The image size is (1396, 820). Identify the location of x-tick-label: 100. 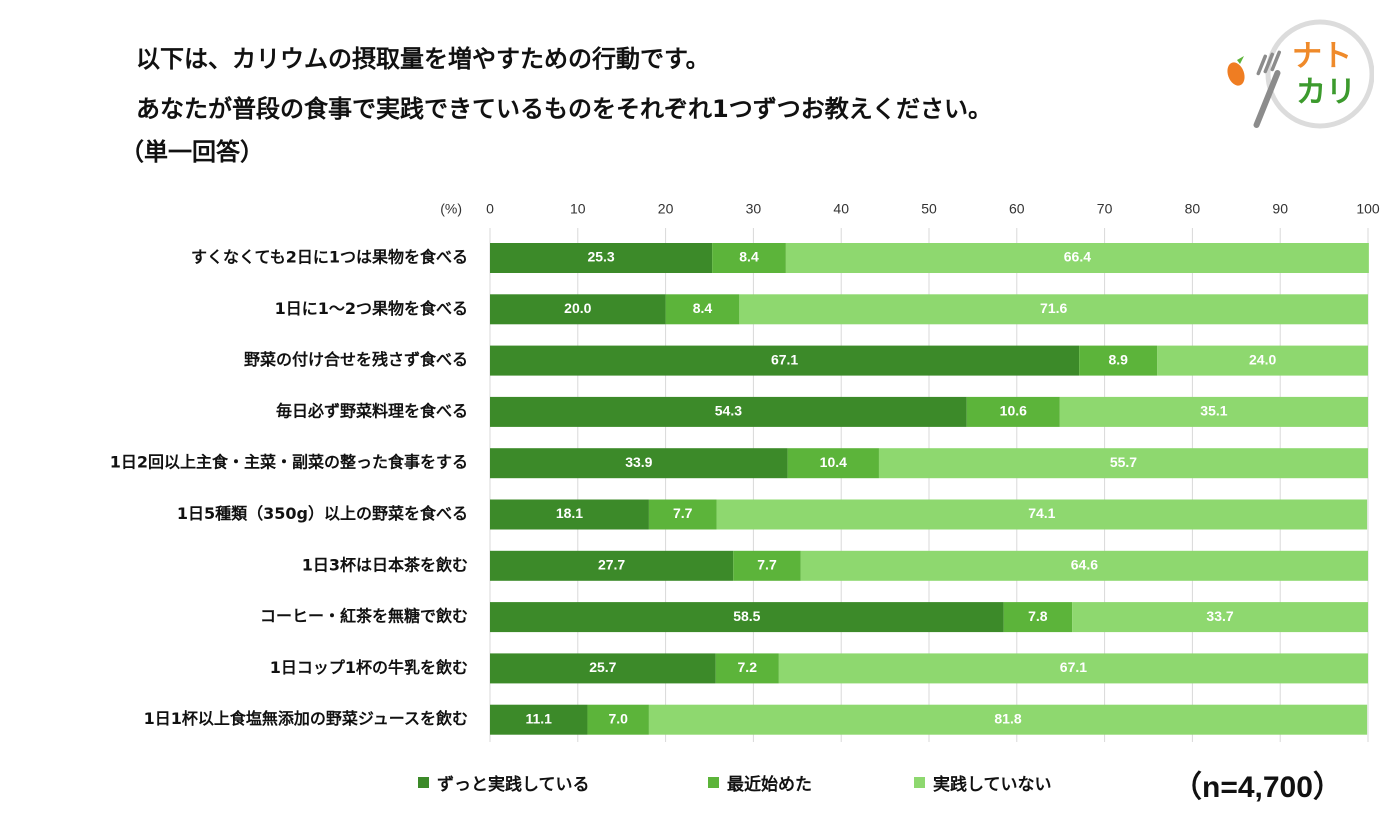
(1368, 209).